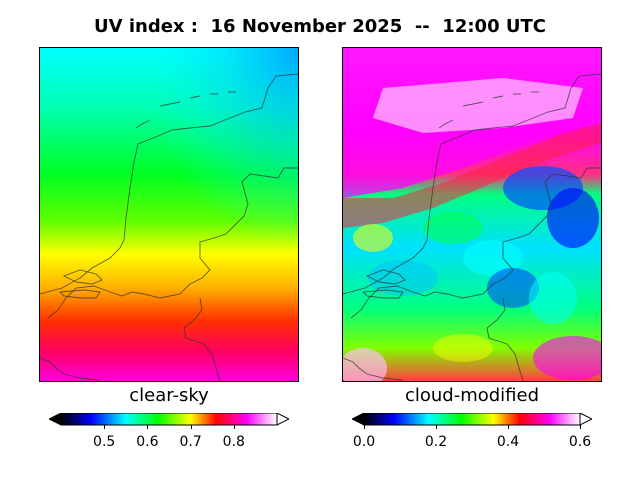 The height and width of the screenshot is (480, 640). What do you see at coordinates (104, 442) in the screenshot?
I see `clear-sky-tick-label: 0.5` at bounding box center [104, 442].